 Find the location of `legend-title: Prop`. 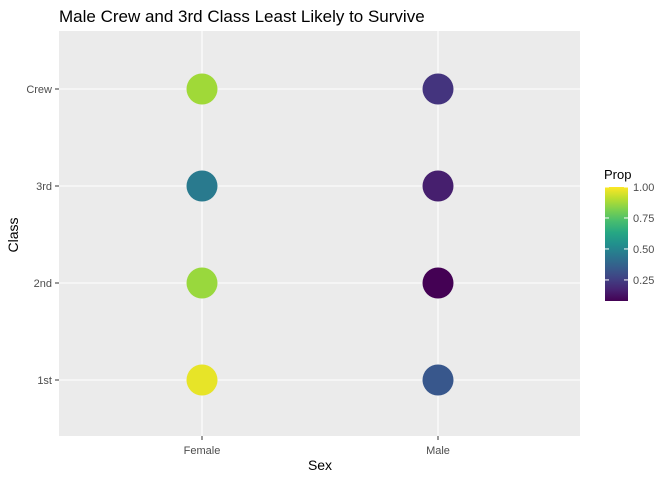

legend-title: Prop is located at coordinates (617, 174).